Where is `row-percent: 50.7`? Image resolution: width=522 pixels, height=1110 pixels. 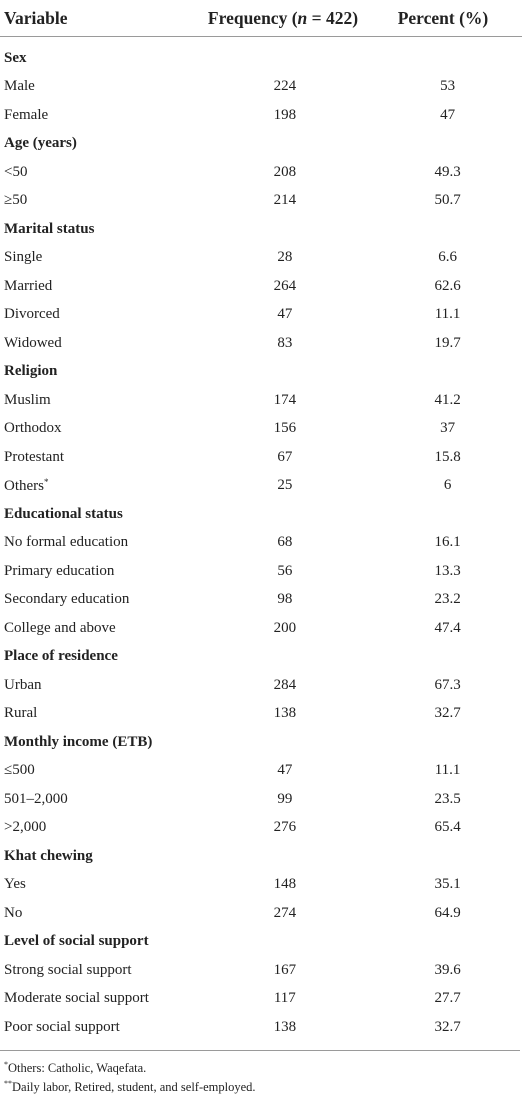
row-percent: 50.7 is located at coordinates (447, 200).